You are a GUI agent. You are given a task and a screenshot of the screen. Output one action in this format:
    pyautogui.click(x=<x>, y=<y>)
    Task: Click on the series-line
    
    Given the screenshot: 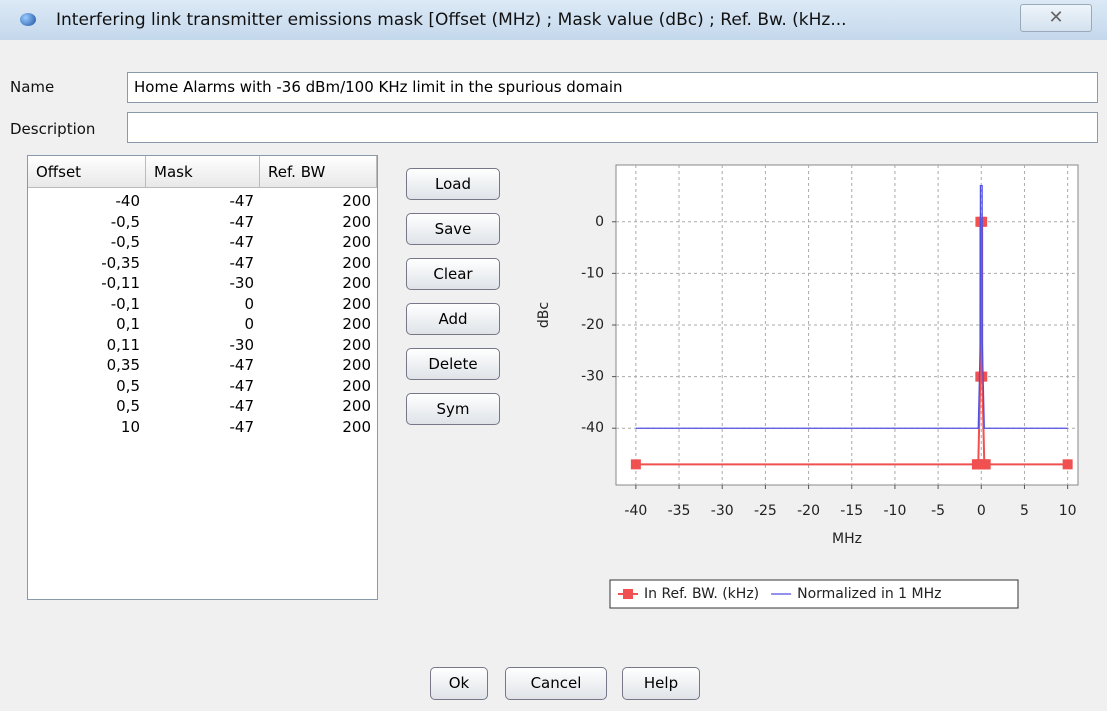 What is the action you would take?
    pyautogui.click(x=851, y=306)
    